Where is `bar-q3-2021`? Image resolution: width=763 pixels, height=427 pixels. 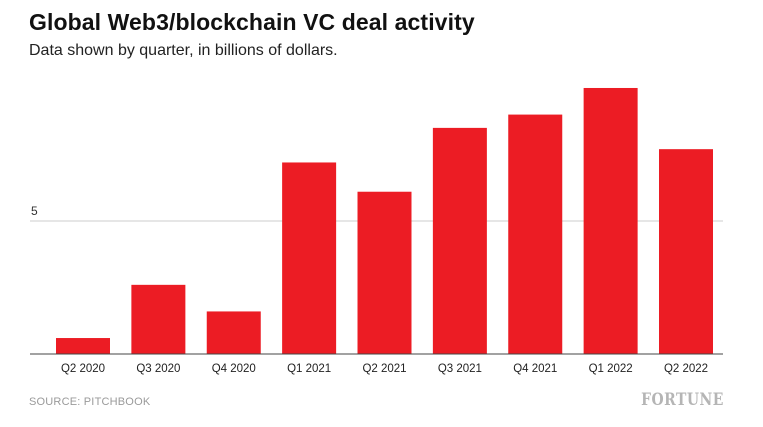
bar-q3-2021 is located at coordinates (459, 241).